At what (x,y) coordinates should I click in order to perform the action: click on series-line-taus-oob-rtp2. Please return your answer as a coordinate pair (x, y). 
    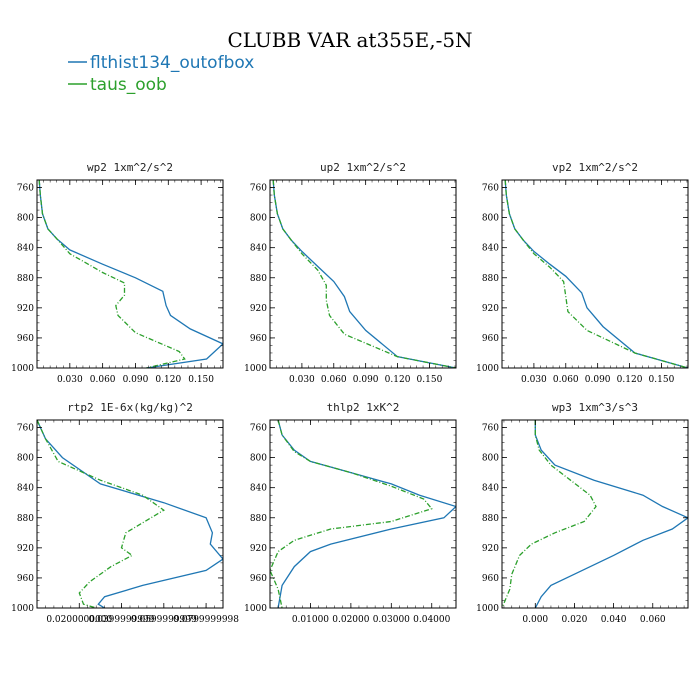
    Looking at the image, I should click on (101, 514).